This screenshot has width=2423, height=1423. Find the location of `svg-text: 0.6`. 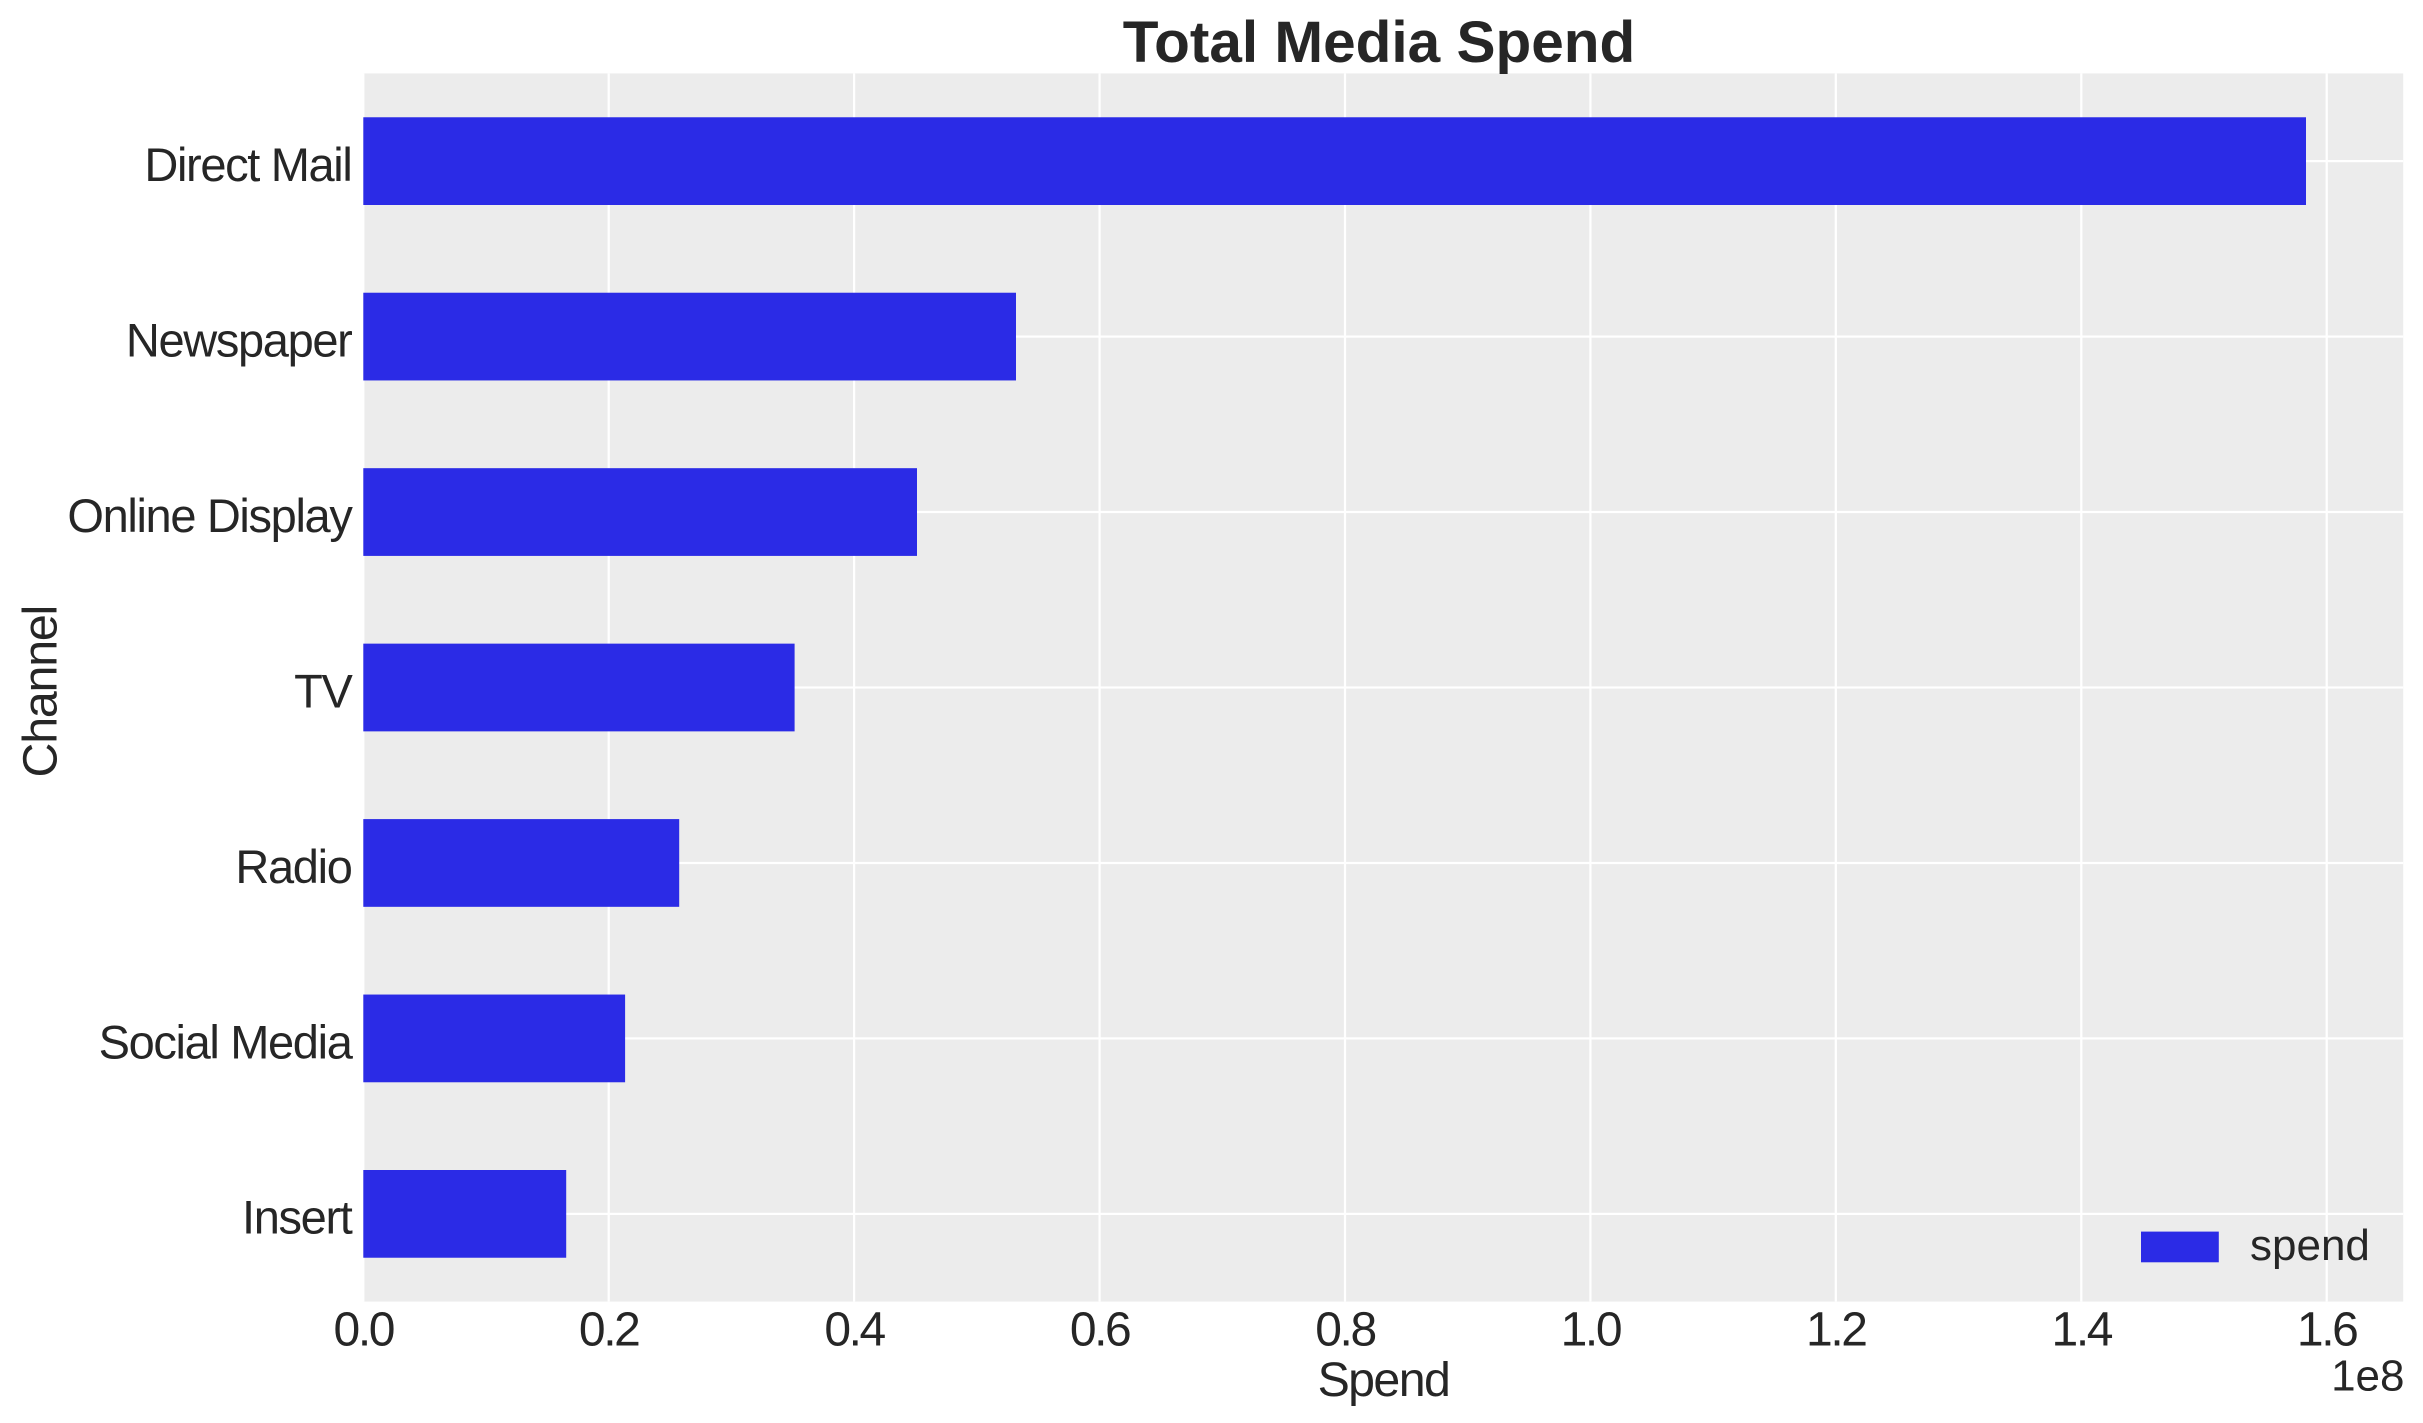

svg-text: 0.6 is located at coordinates (1100, 1330).